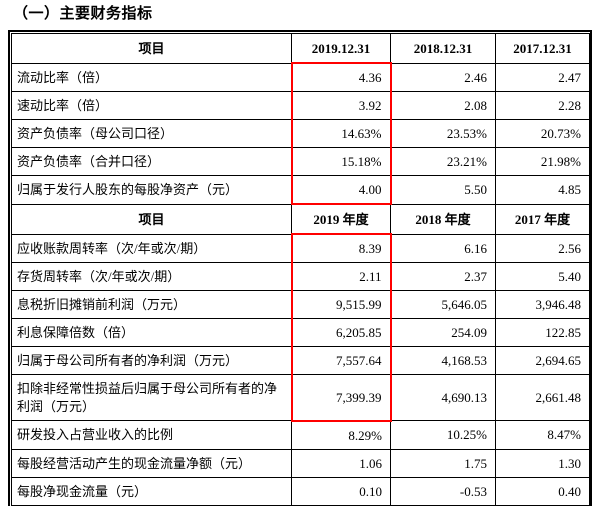 The height and width of the screenshot is (506, 600). What do you see at coordinates (341, 219) in the screenshot?
I see `column-header-2019-annual: 2019 年度` at bounding box center [341, 219].